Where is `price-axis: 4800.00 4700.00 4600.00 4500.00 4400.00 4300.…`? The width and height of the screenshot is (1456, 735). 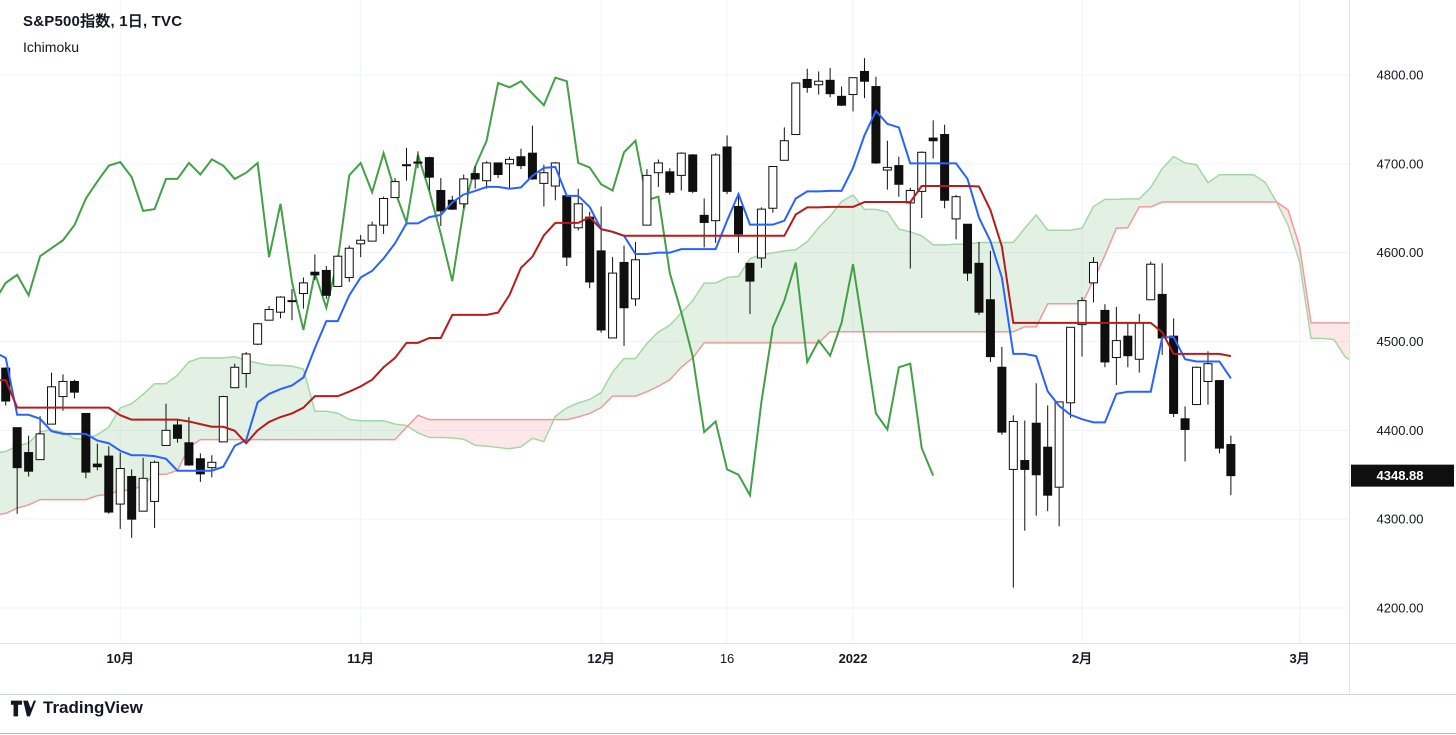
price-axis: 4800.00 4700.00 4600.00 4500.00 4400.00 4300.… is located at coordinates (1402, 347).